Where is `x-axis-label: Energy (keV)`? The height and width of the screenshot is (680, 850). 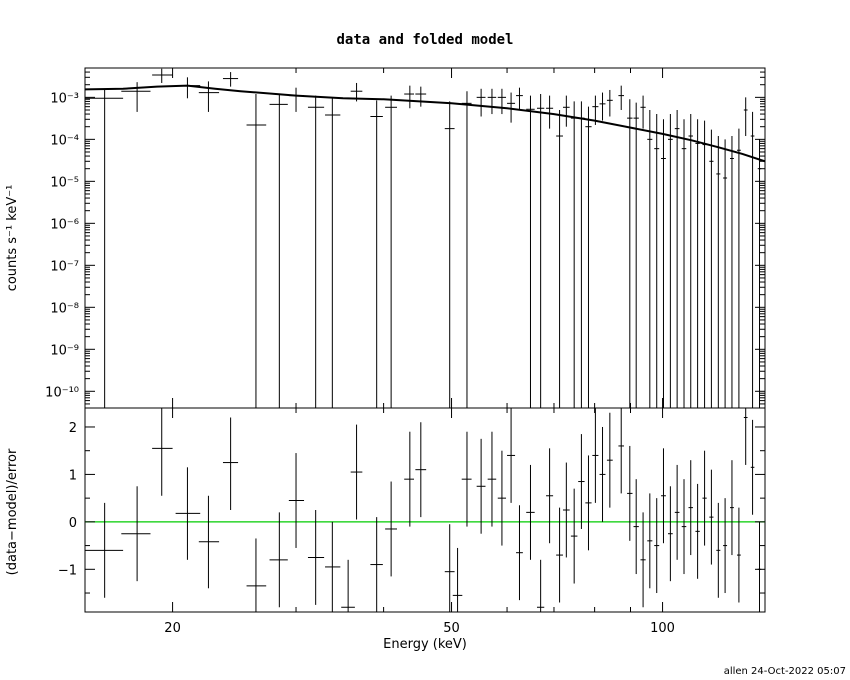
x-axis-label: Energy (keV) is located at coordinates (425, 644).